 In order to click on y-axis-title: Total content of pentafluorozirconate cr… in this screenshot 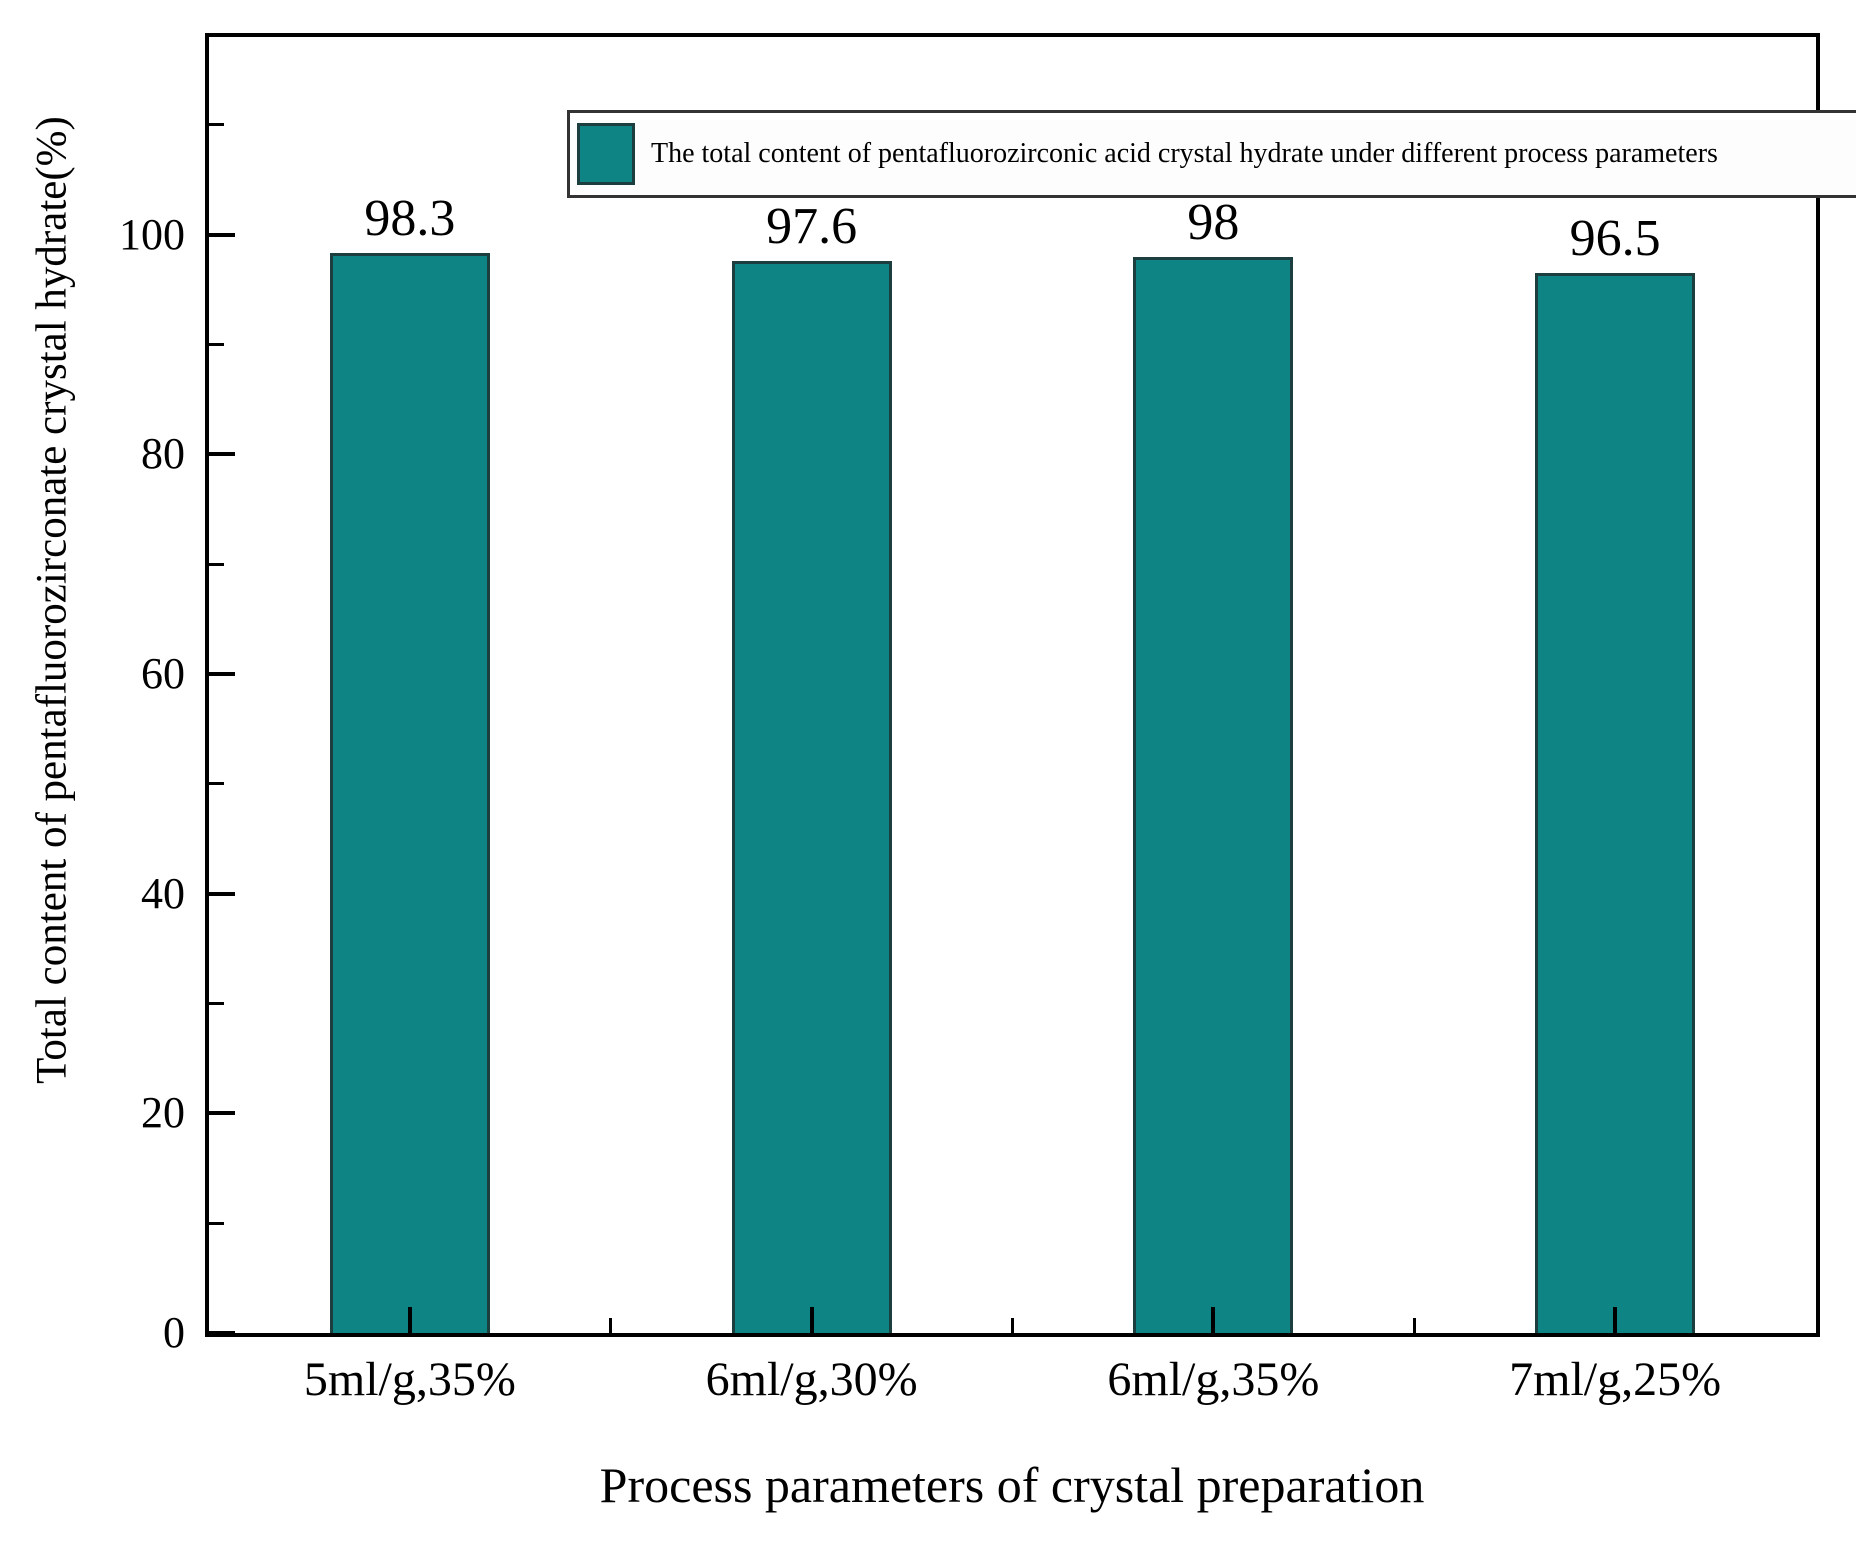, I will do `click(52, 600)`.